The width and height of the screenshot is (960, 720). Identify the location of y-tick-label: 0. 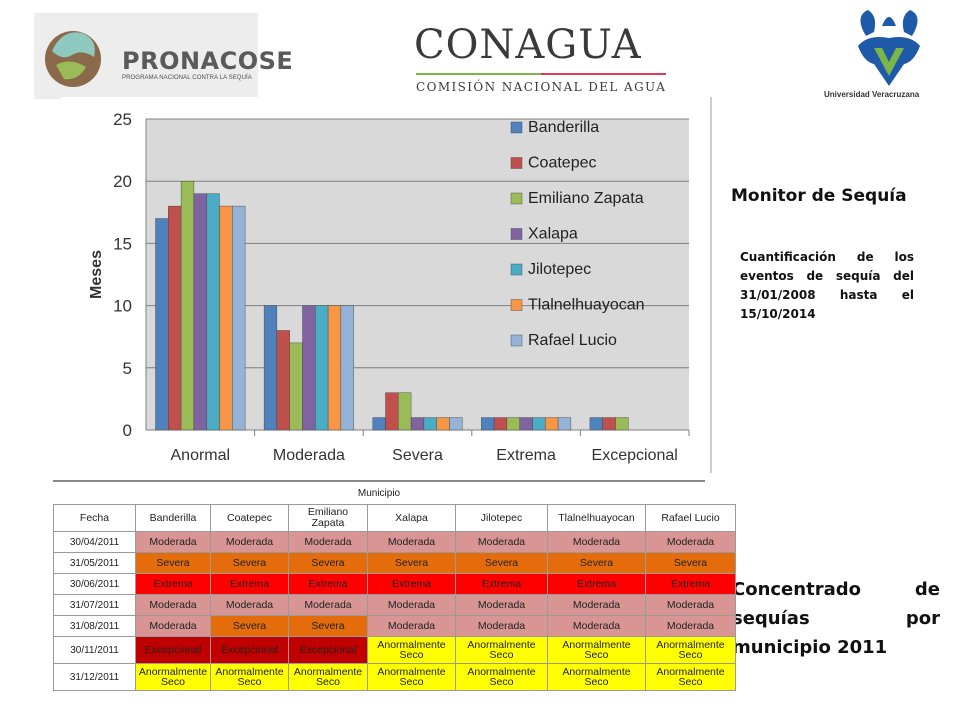
(127, 430).